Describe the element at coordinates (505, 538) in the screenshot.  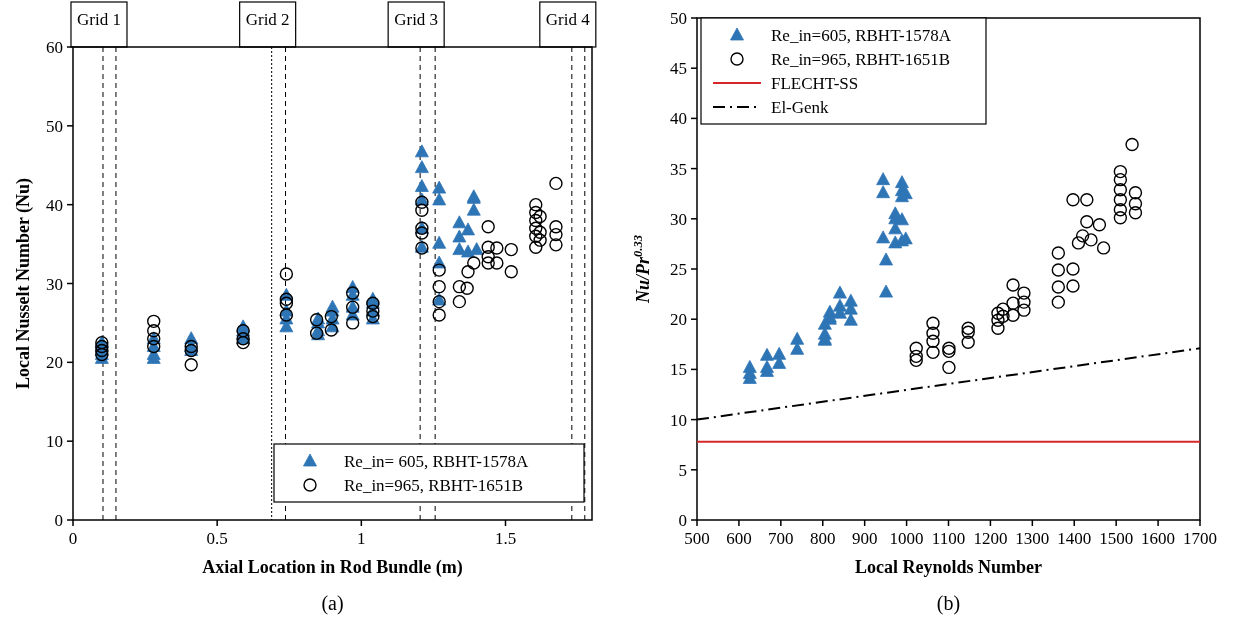
I see `x-tick-label: 1.5` at that location.